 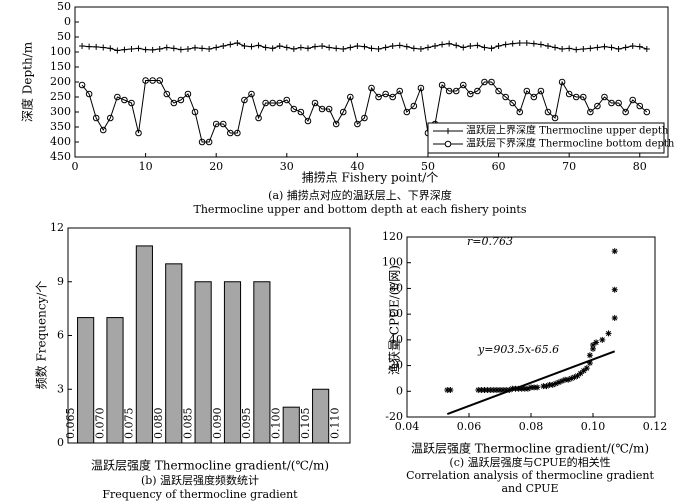 What do you see at coordinates (360, 195) in the screenshot?
I see `caption: (a) 捕捞点对应的温跃层上、下界深度` at bounding box center [360, 195].